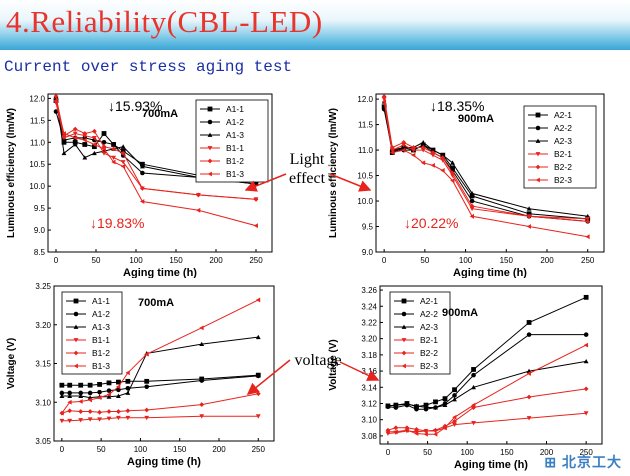 This screenshot has height=476, width=630. What do you see at coordinates (369, 371) in the screenshot?
I see `y-tick-label: 3.16` at bounding box center [369, 371].